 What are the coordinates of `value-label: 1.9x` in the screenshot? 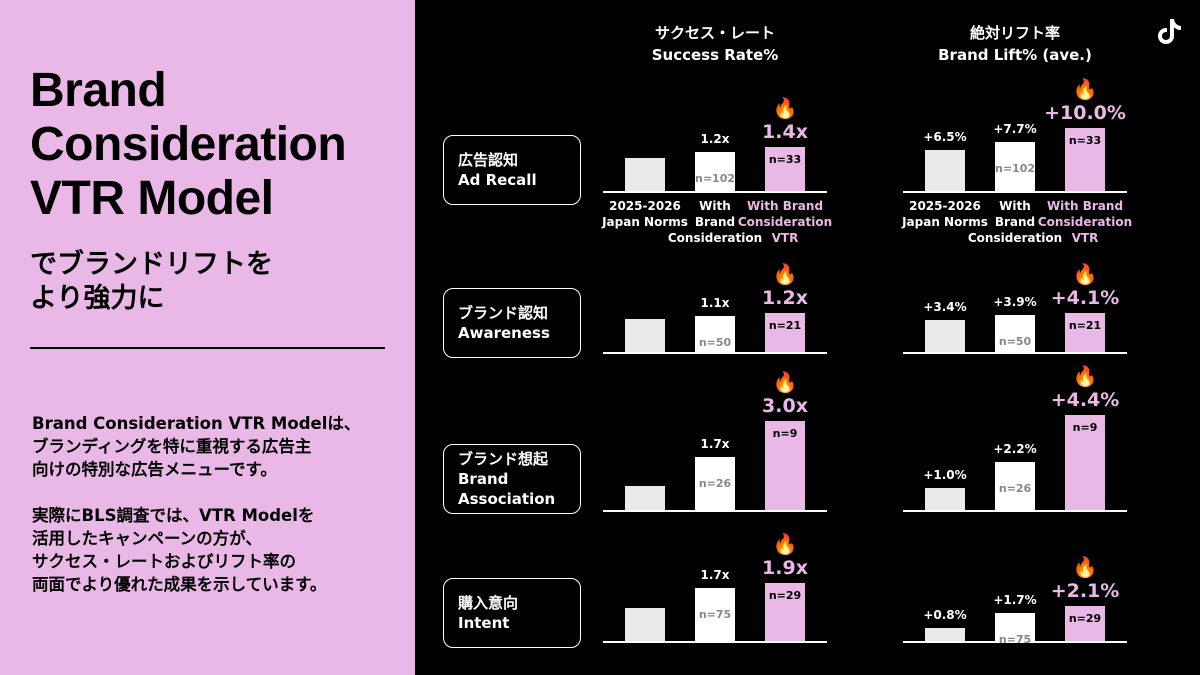 It's located at (785, 568).